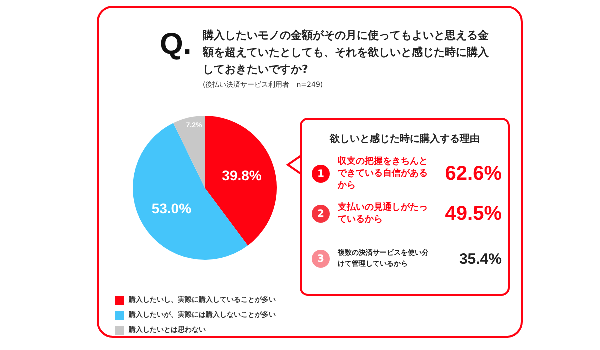 This screenshot has width=600, height=350. I want to click on text: 購入したいモノの金額がその月に使ってもよいと思える金額を超えていたとしても、それを欲しいと感じた時に購入しておきたいですか?, so click(346, 53).